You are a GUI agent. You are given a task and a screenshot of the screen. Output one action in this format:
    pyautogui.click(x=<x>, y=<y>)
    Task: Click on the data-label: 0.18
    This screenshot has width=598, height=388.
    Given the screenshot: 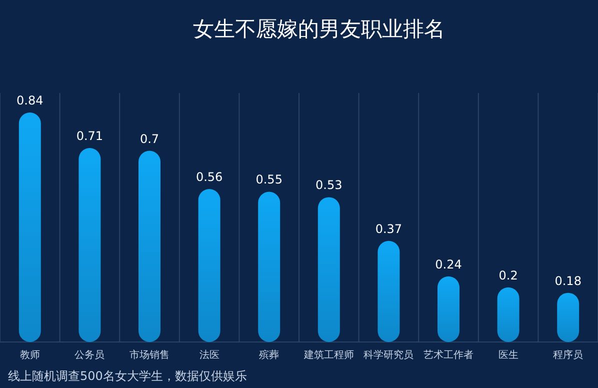 What is the action you would take?
    pyautogui.click(x=568, y=281)
    